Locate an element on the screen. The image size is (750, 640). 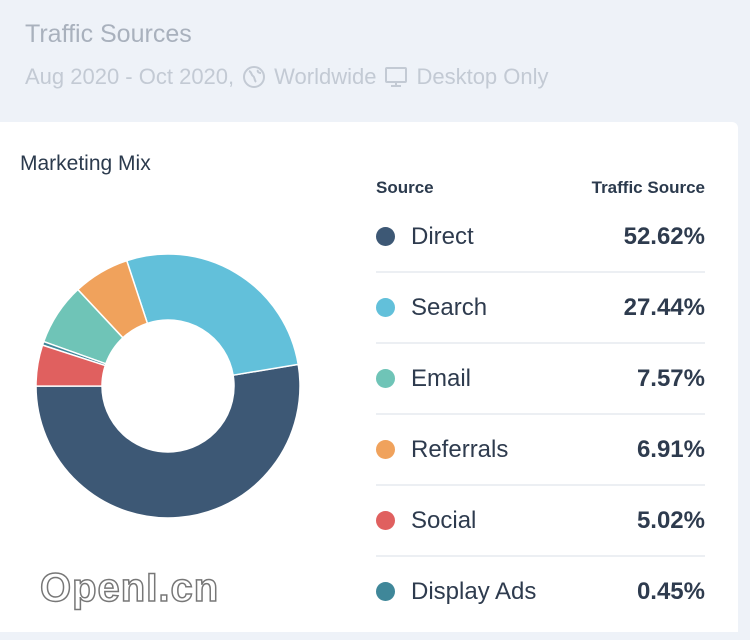
source-label: Email is located at coordinates (441, 378).